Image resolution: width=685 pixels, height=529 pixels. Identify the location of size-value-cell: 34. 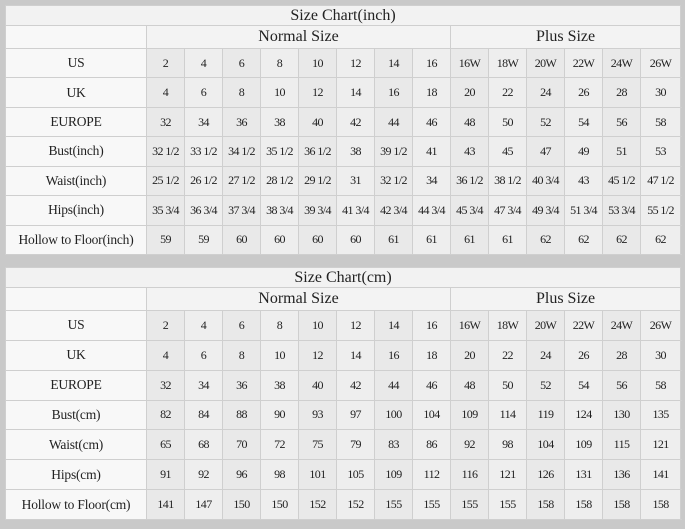
(203, 385).